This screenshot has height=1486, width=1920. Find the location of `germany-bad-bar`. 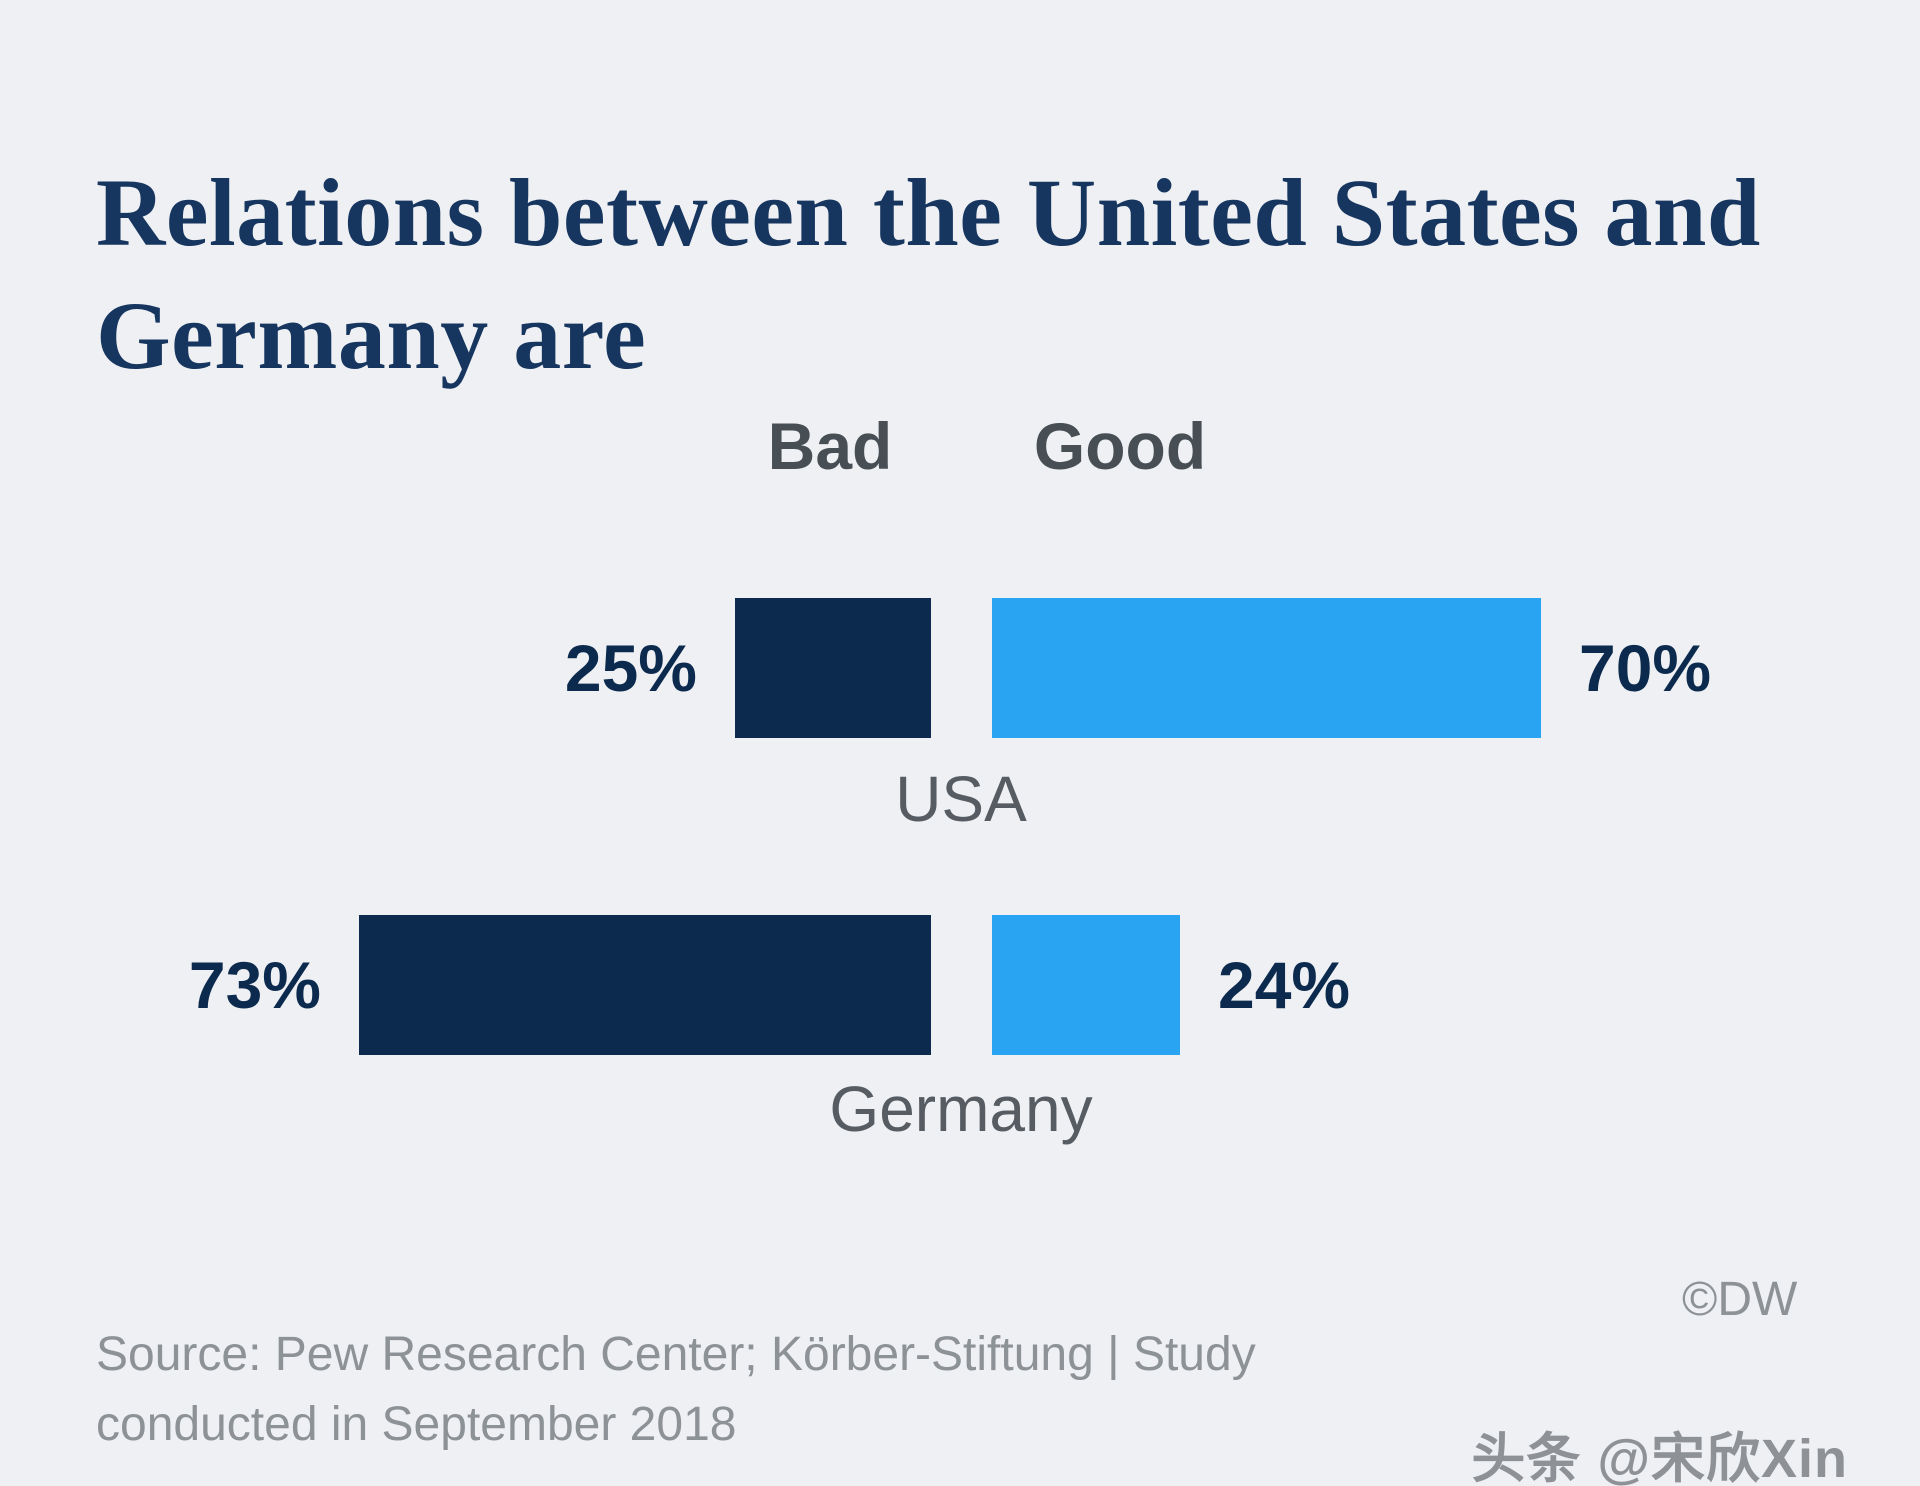

germany-bad-bar is located at coordinates (645, 985).